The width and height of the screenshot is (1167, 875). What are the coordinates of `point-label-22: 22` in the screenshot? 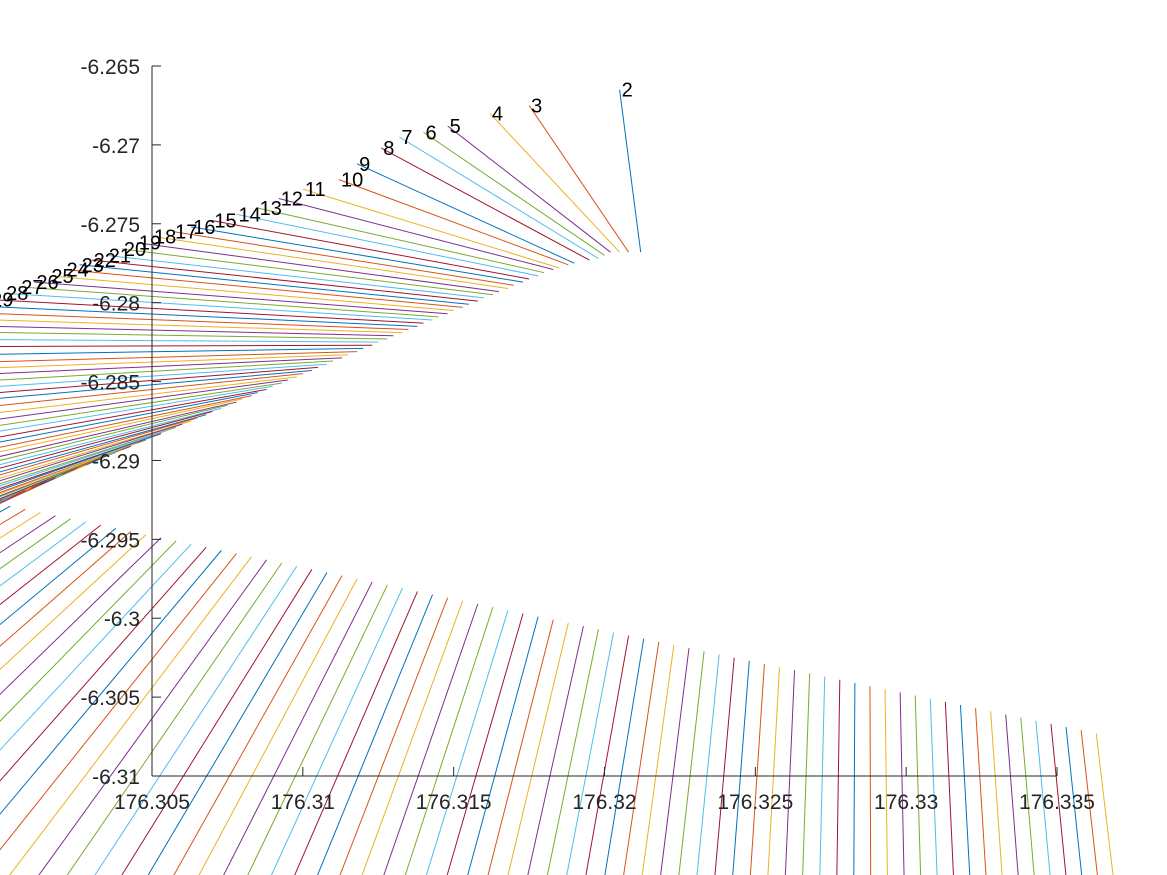 It's located at (105, 261).